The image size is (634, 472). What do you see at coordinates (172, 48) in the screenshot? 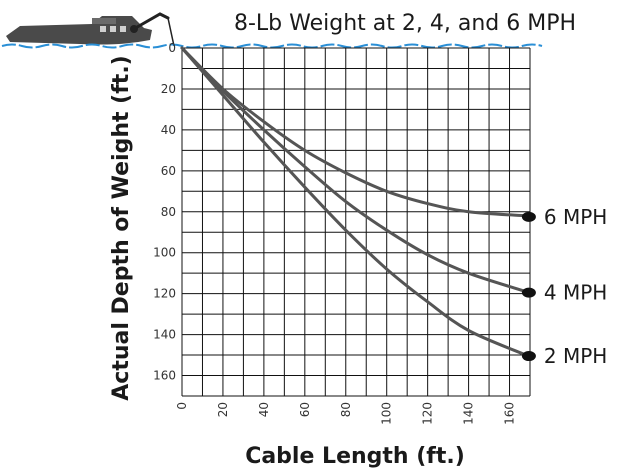
I see `y-tick-label: 0` at bounding box center [172, 48].